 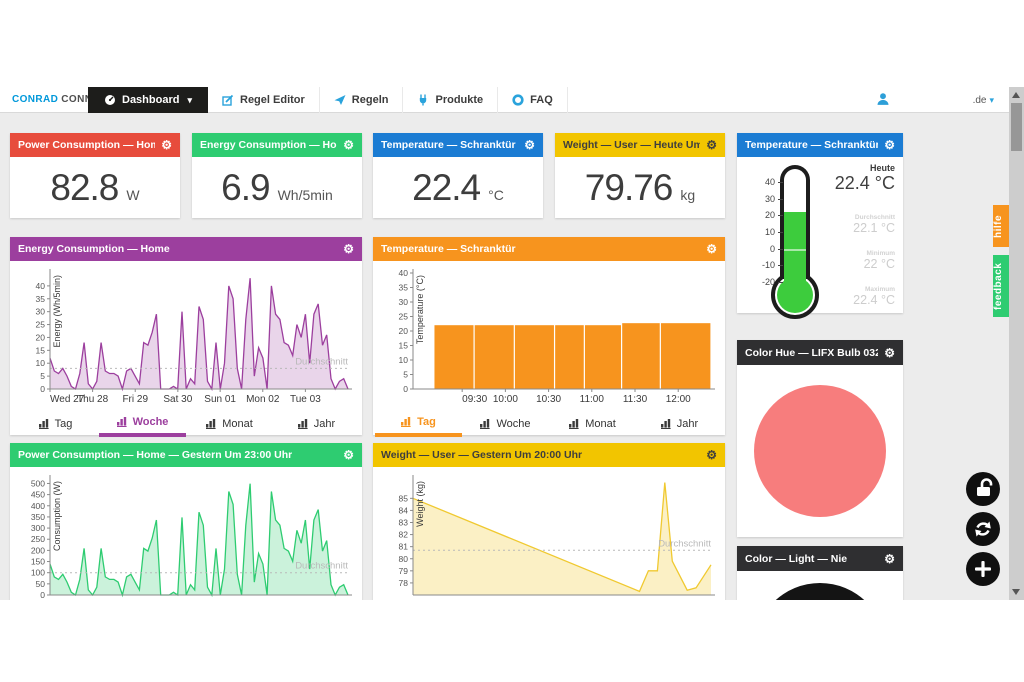 What do you see at coordinates (883, 99) in the screenshot?
I see `user-icon` at bounding box center [883, 99].